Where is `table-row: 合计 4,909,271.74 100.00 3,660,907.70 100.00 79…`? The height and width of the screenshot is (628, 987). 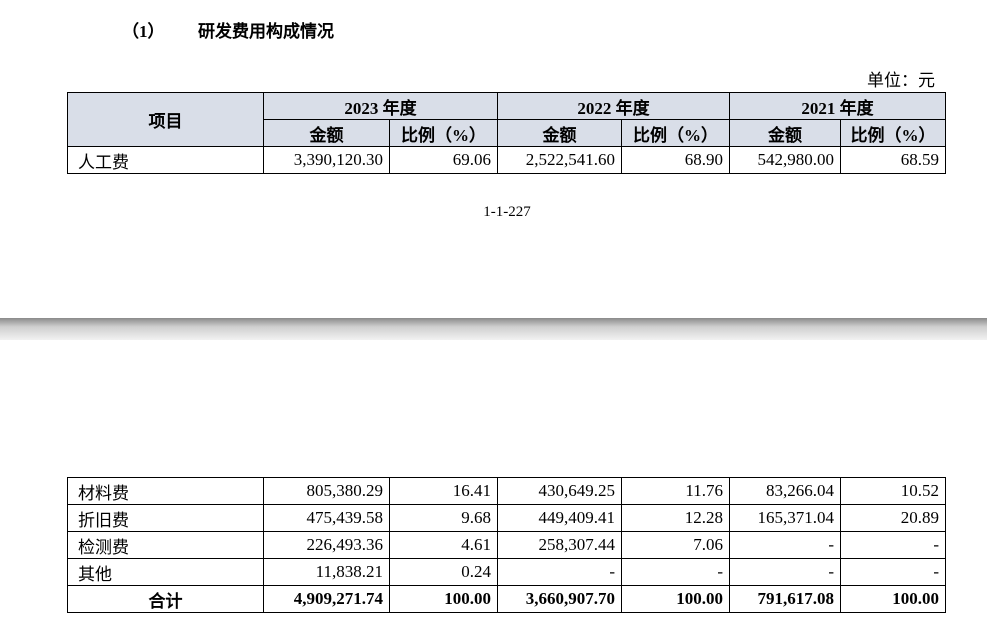
table-row: 合计 4,909,271.74 100.00 3,660,907.70 100.00 79… is located at coordinates (506, 599).